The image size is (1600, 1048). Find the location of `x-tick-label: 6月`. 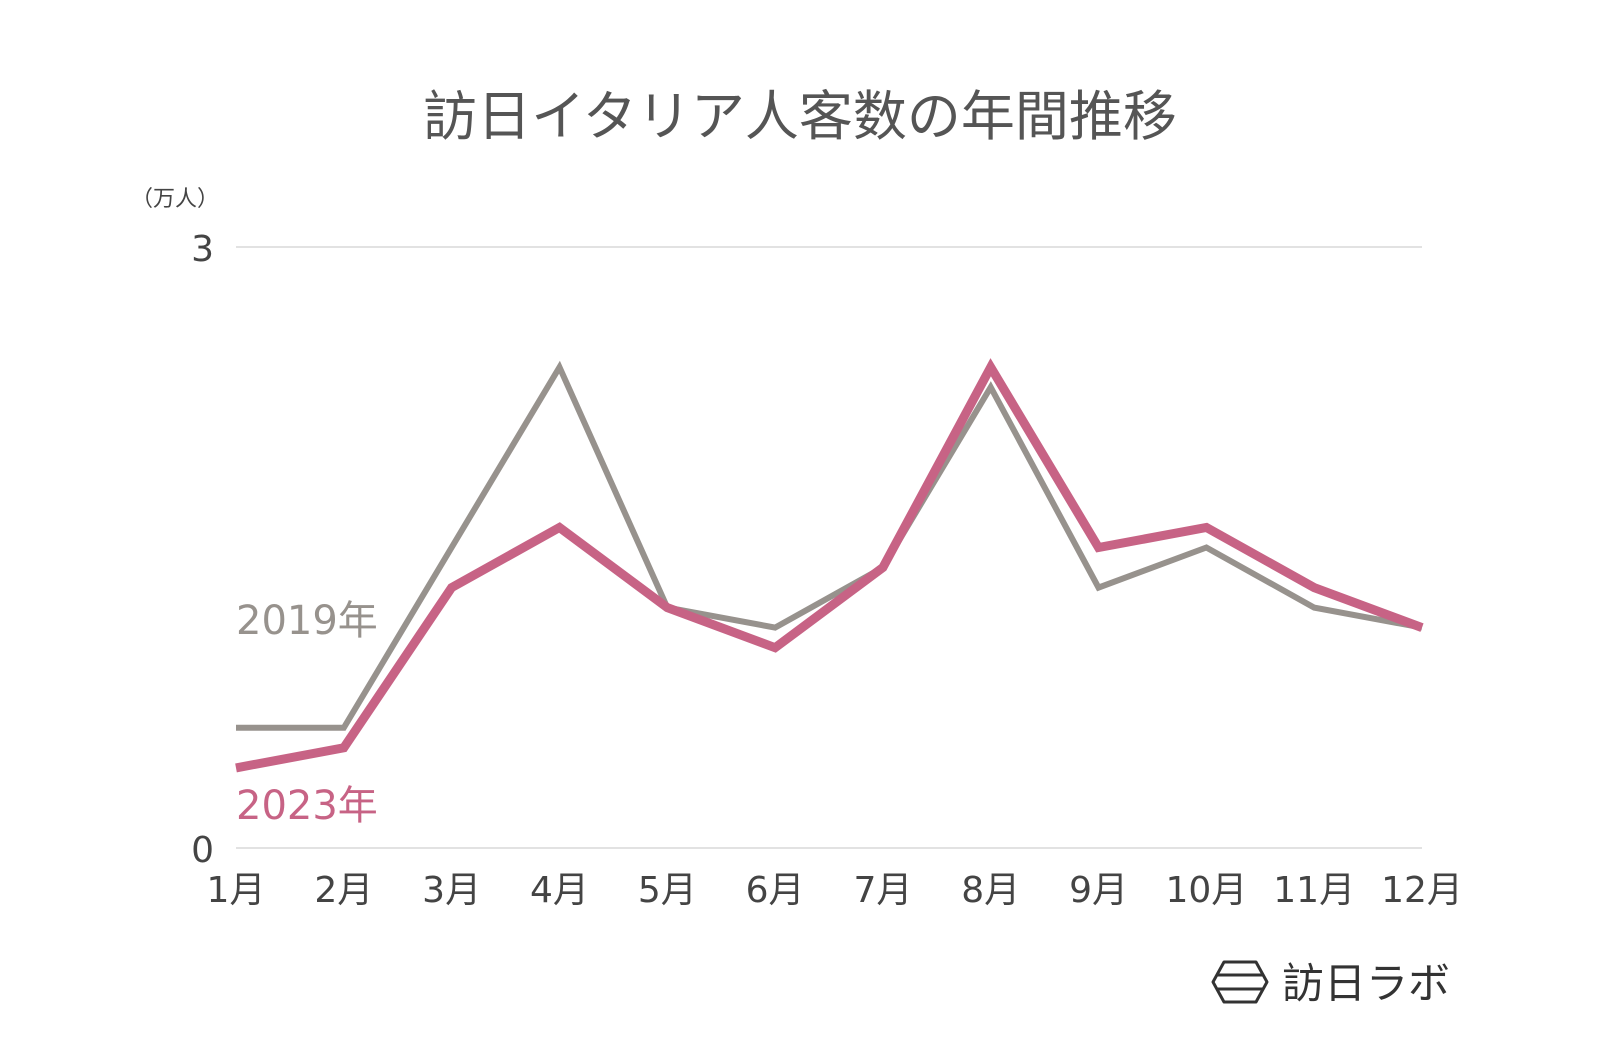

x-tick-label: 6月 is located at coordinates (775, 890).